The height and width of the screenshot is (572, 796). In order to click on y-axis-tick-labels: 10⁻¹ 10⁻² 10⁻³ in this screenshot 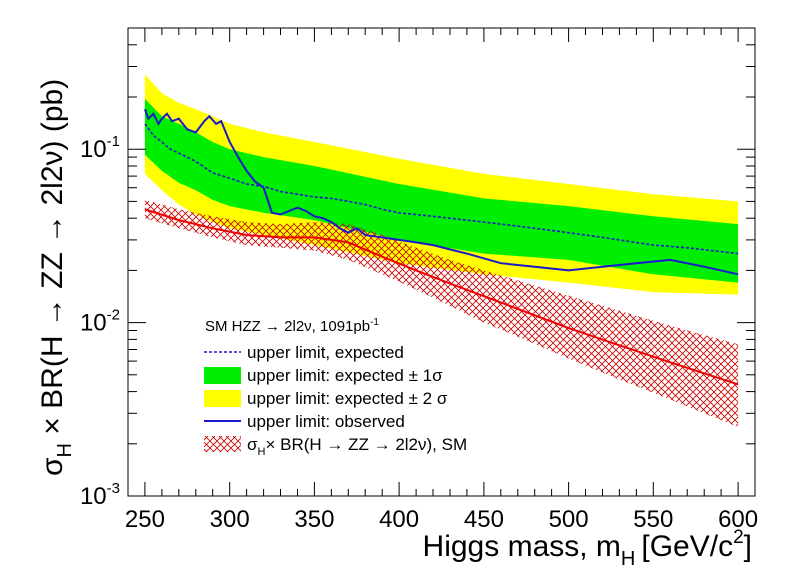, I will do `click(100, 321)`.